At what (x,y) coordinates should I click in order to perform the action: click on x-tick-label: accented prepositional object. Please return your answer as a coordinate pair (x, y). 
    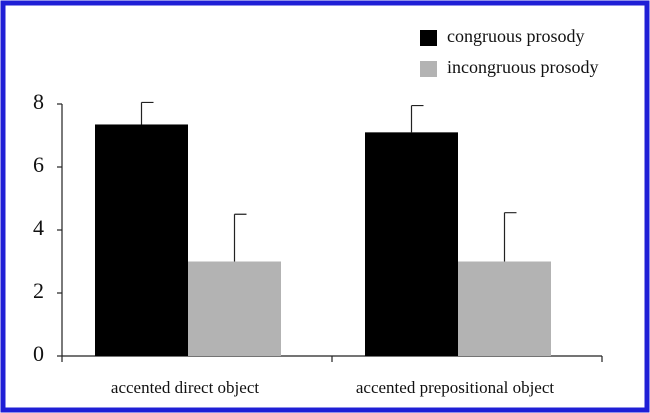
    Looking at the image, I should click on (455, 387).